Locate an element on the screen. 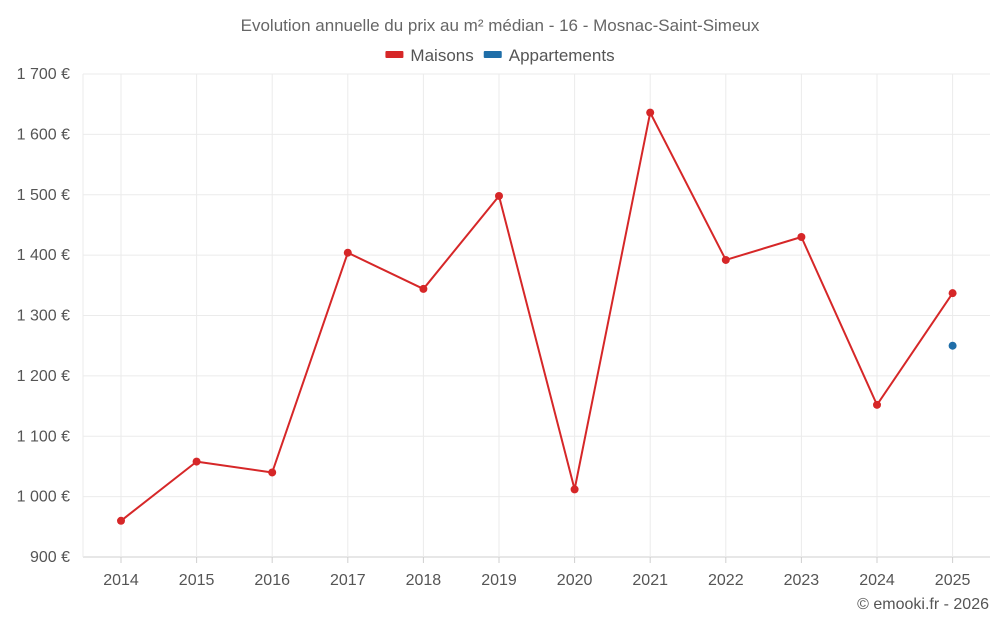 This screenshot has width=1000, height=625. y-tick-label: 1 300 € is located at coordinates (43, 316).